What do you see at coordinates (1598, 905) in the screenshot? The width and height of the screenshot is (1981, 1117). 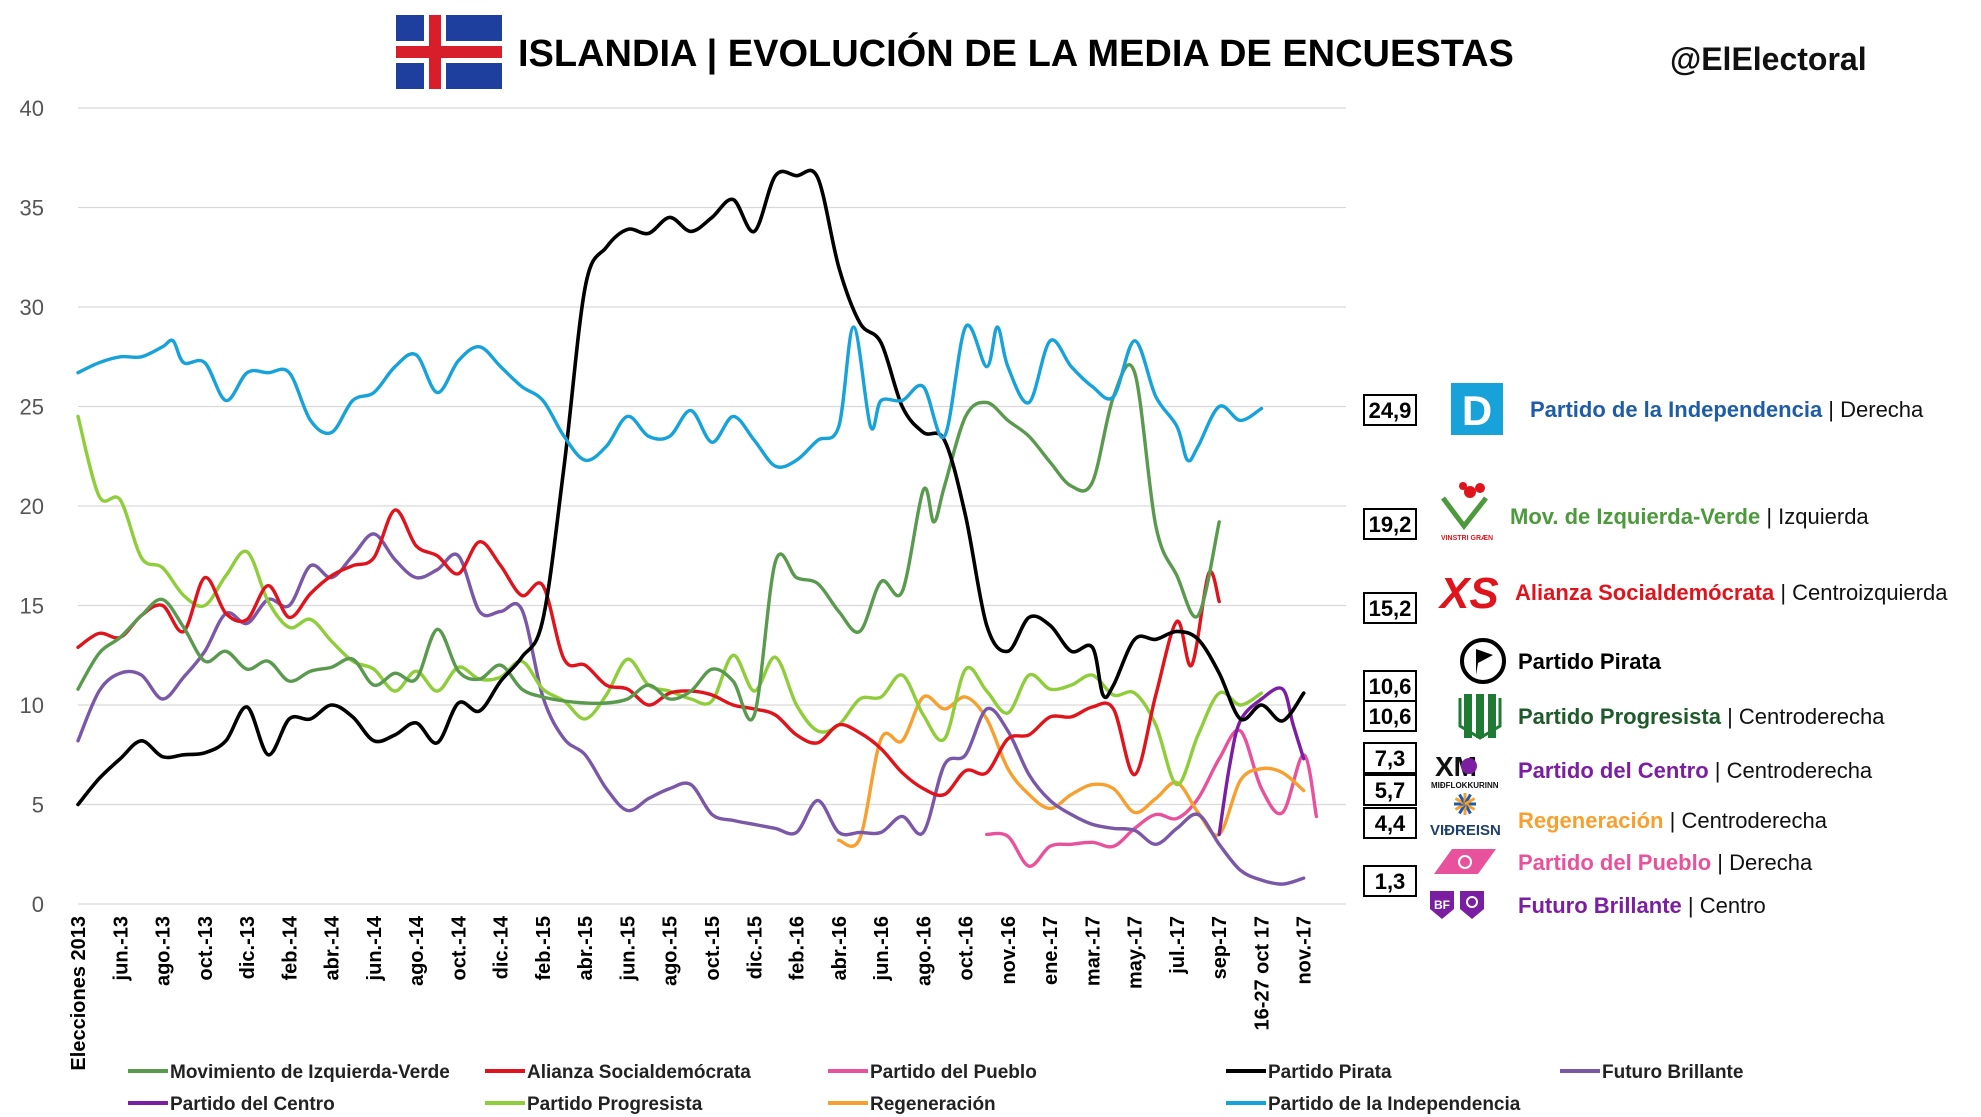 I see `party-row: BF Futuro Brillante | Centro` at bounding box center [1598, 905].